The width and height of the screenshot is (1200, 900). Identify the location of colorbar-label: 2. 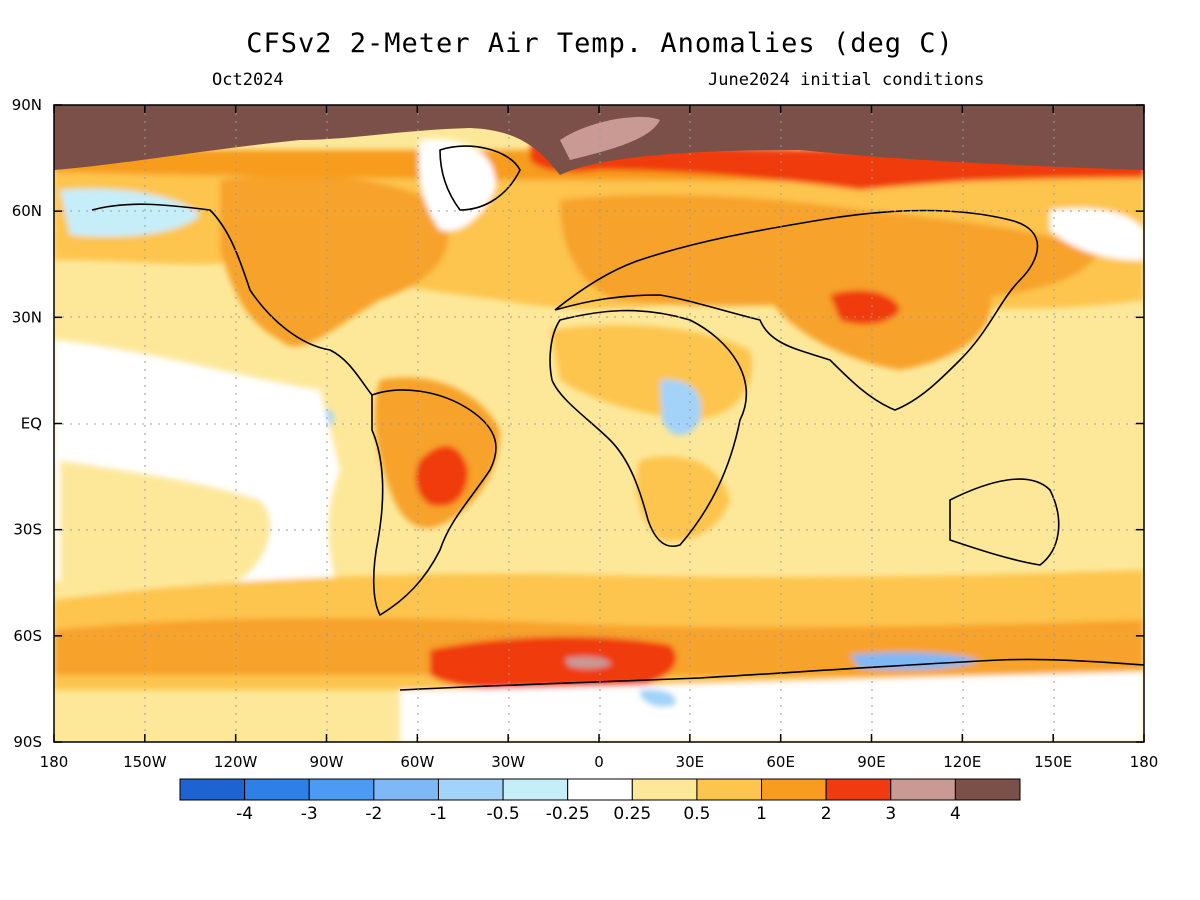
(826, 814).